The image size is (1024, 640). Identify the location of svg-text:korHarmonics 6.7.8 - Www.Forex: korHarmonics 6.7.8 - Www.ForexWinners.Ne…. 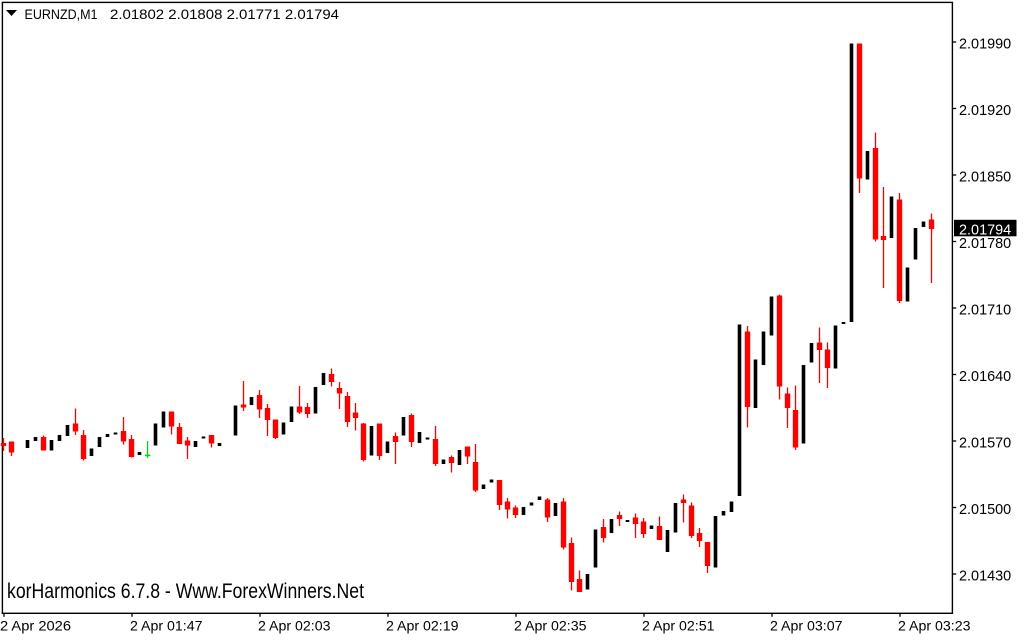
(185, 591).